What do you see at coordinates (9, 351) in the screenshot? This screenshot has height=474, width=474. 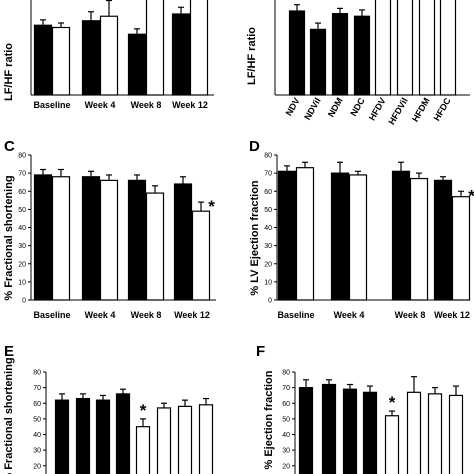 I see `panel-e-label: E` at bounding box center [9, 351].